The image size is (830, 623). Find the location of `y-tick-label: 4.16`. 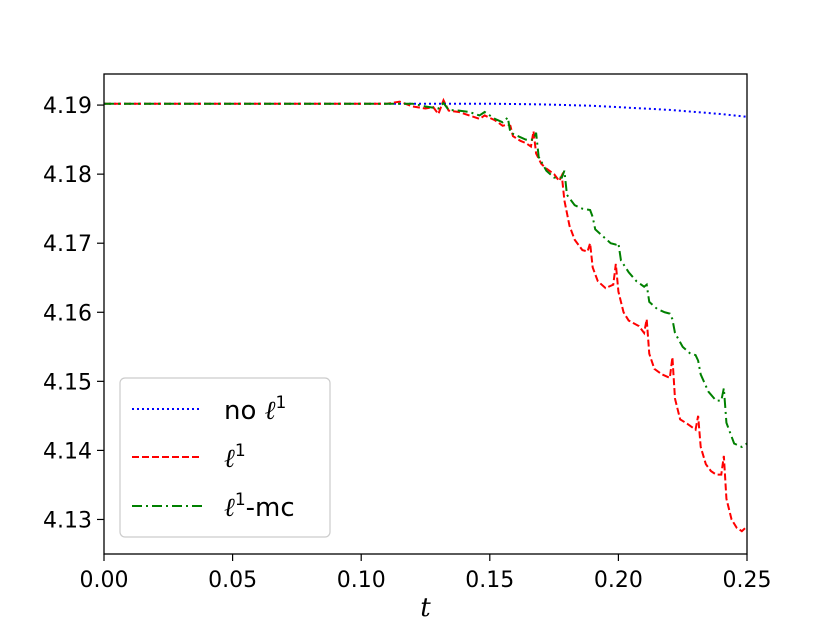

y-tick-label: 4.16 is located at coordinates (67, 313).